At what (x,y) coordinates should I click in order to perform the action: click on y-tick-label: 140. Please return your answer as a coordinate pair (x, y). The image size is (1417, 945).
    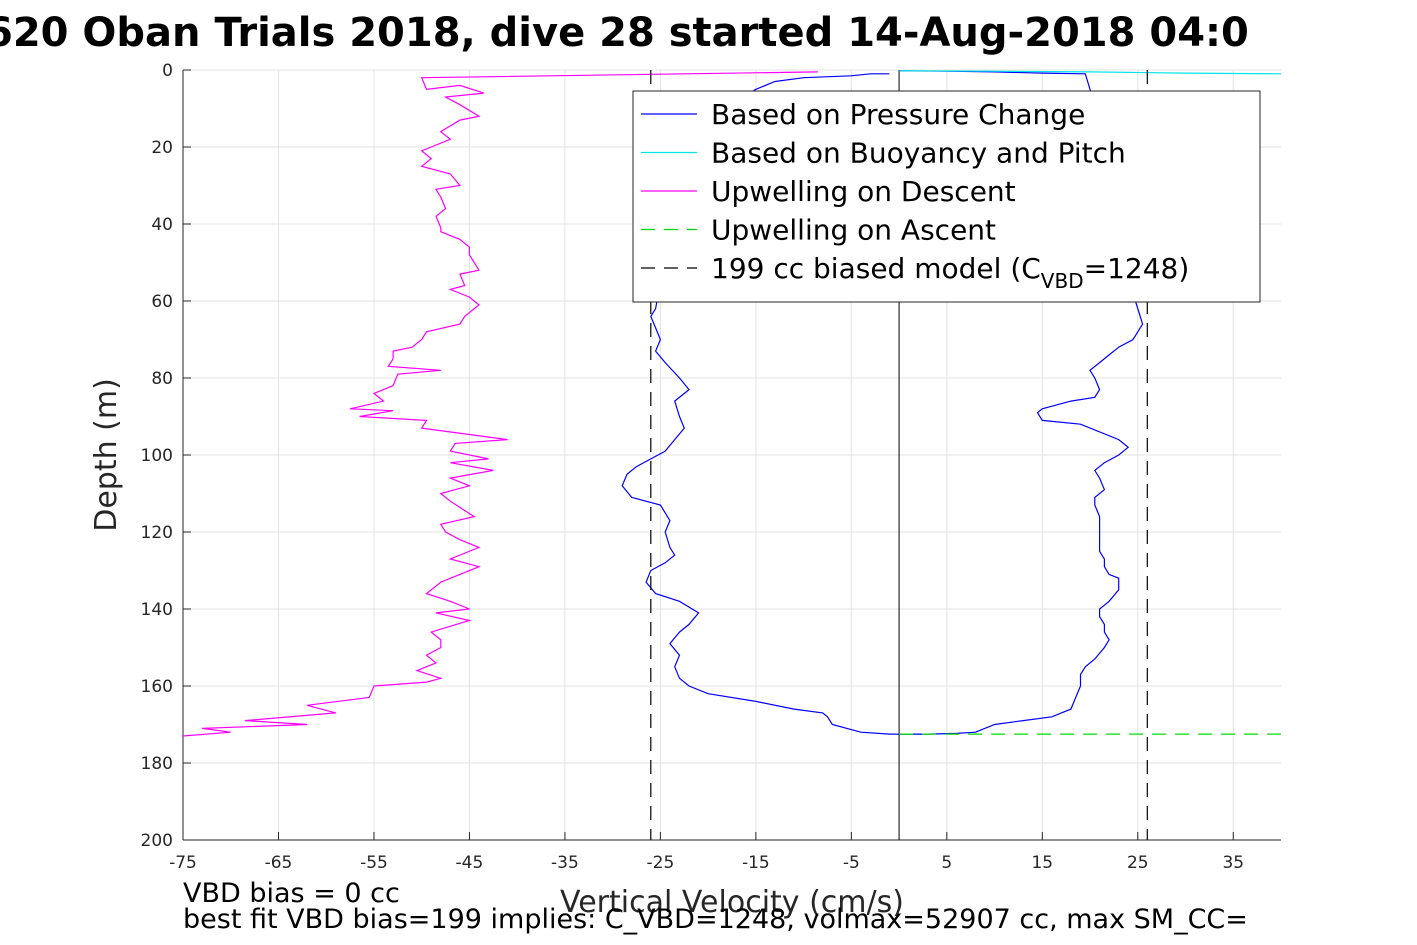
    Looking at the image, I should click on (157, 610).